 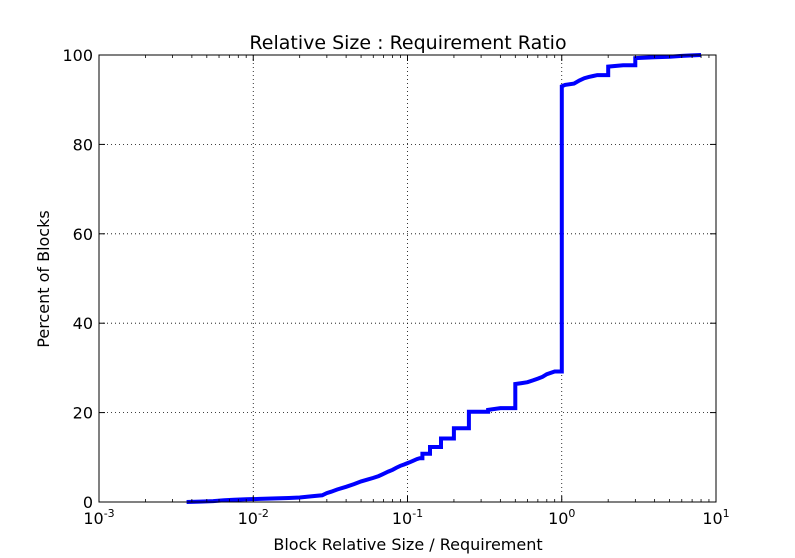 What do you see at coordinates (715, 517) in the screenshot?
I see `x-tick-label: 10¹` at bounding box center [715, 517].